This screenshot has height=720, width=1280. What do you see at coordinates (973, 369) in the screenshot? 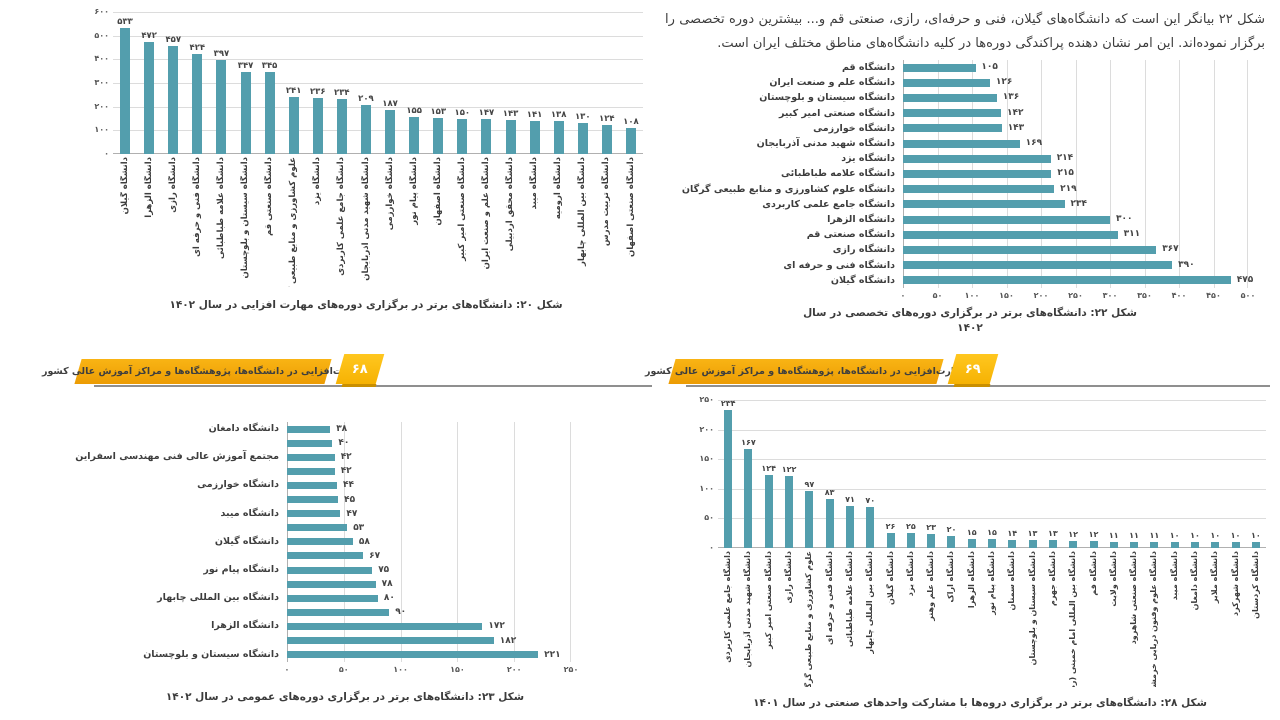
I see `page-number: ۶۹` at bounding box center [973, 369].